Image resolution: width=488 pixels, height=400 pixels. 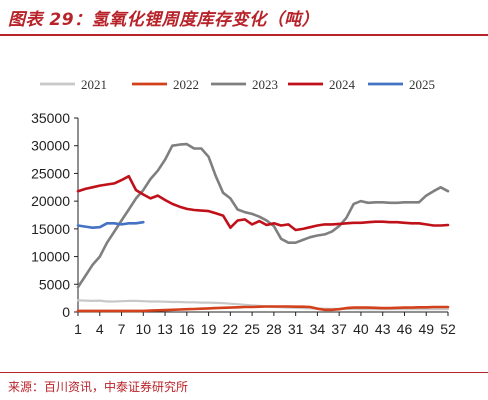 I want to click on source-note: 来源：百川资讯，中泰证券研究所, so click(x=98, y=387).